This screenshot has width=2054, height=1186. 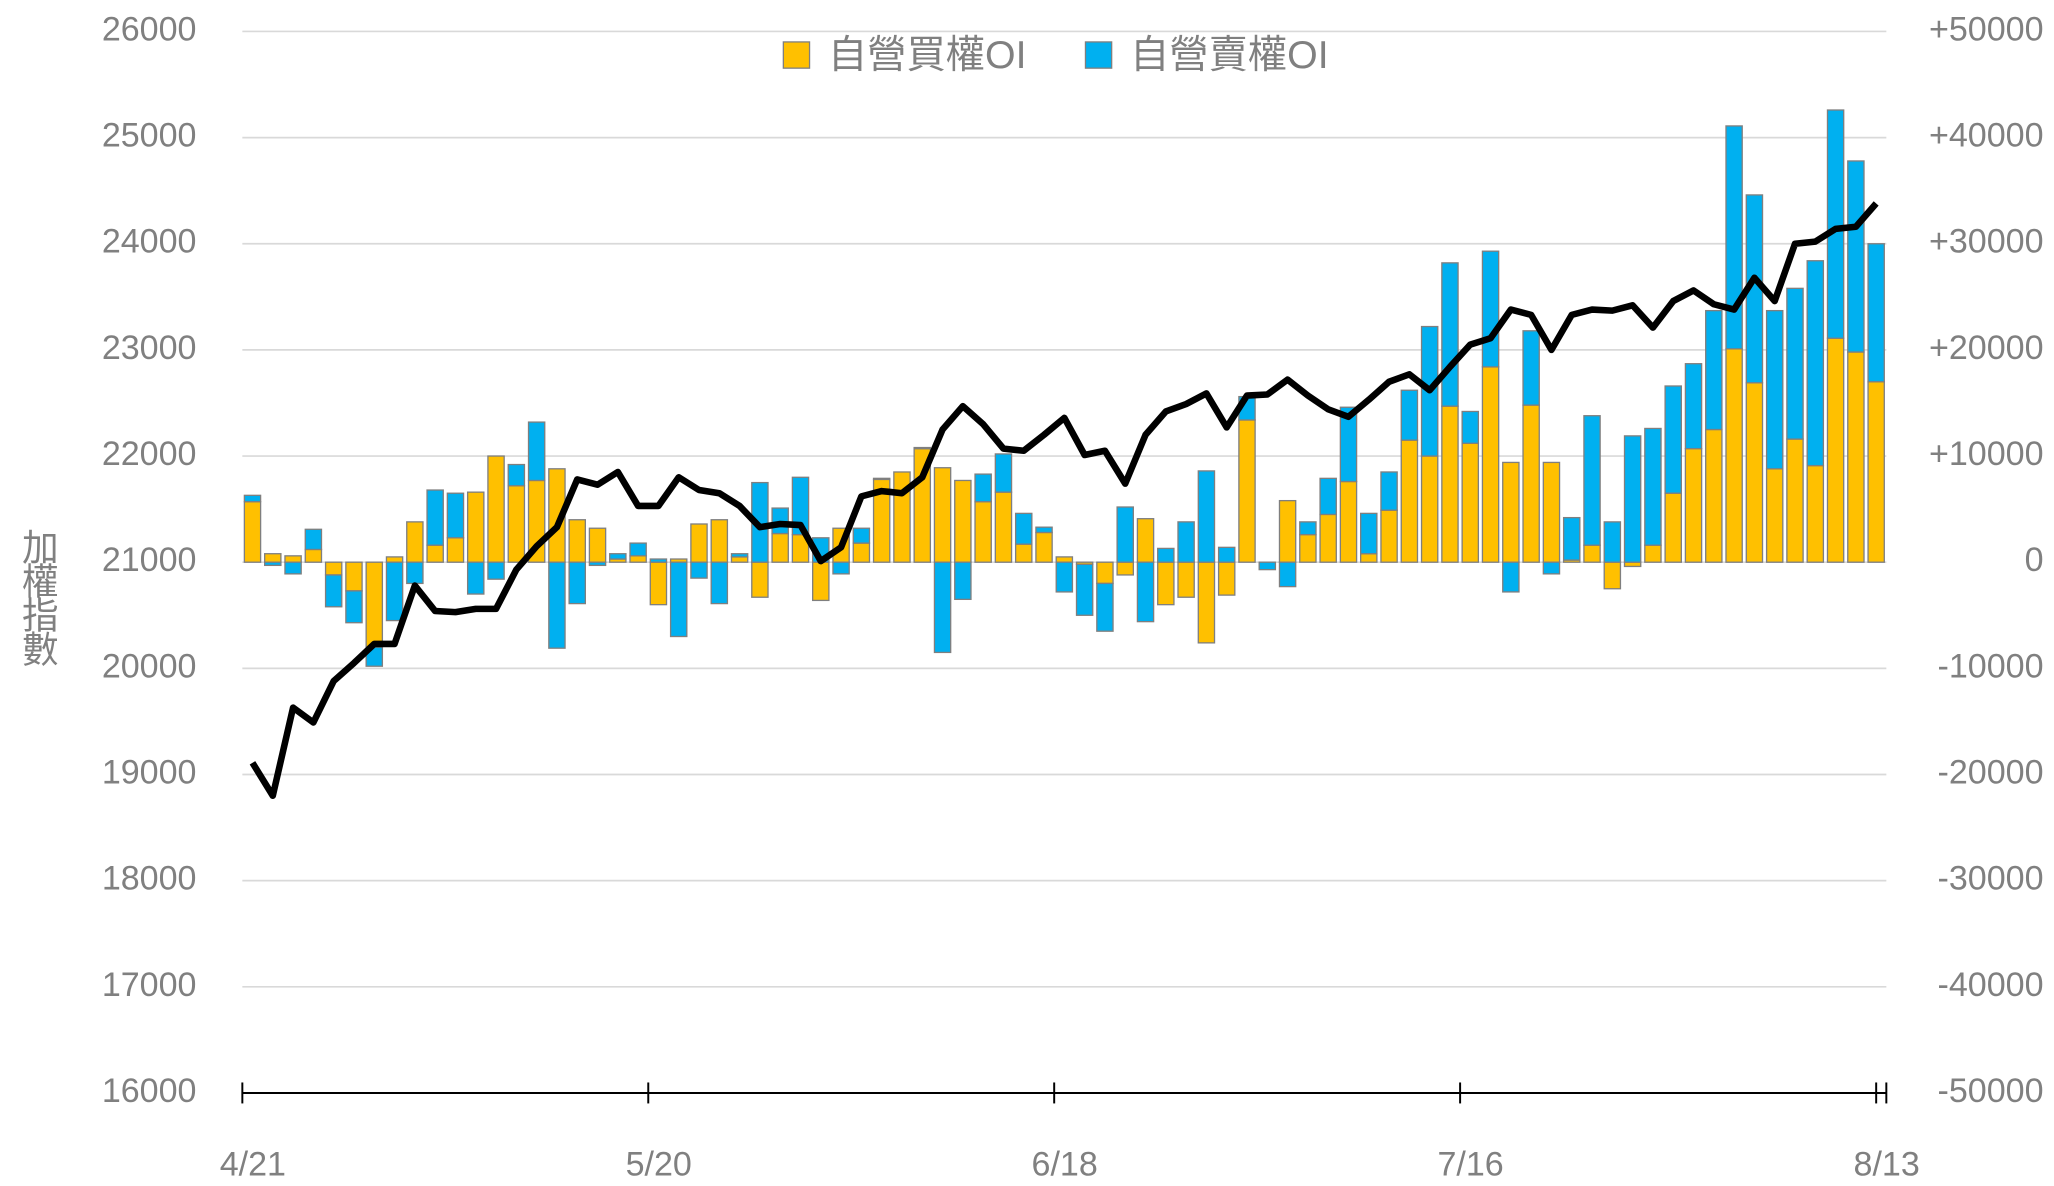 What do you see at coordinates (1065, 1164) in the screenshot?
I see `x-tick-label: 6/18` at bounding box center [1065, 1164].